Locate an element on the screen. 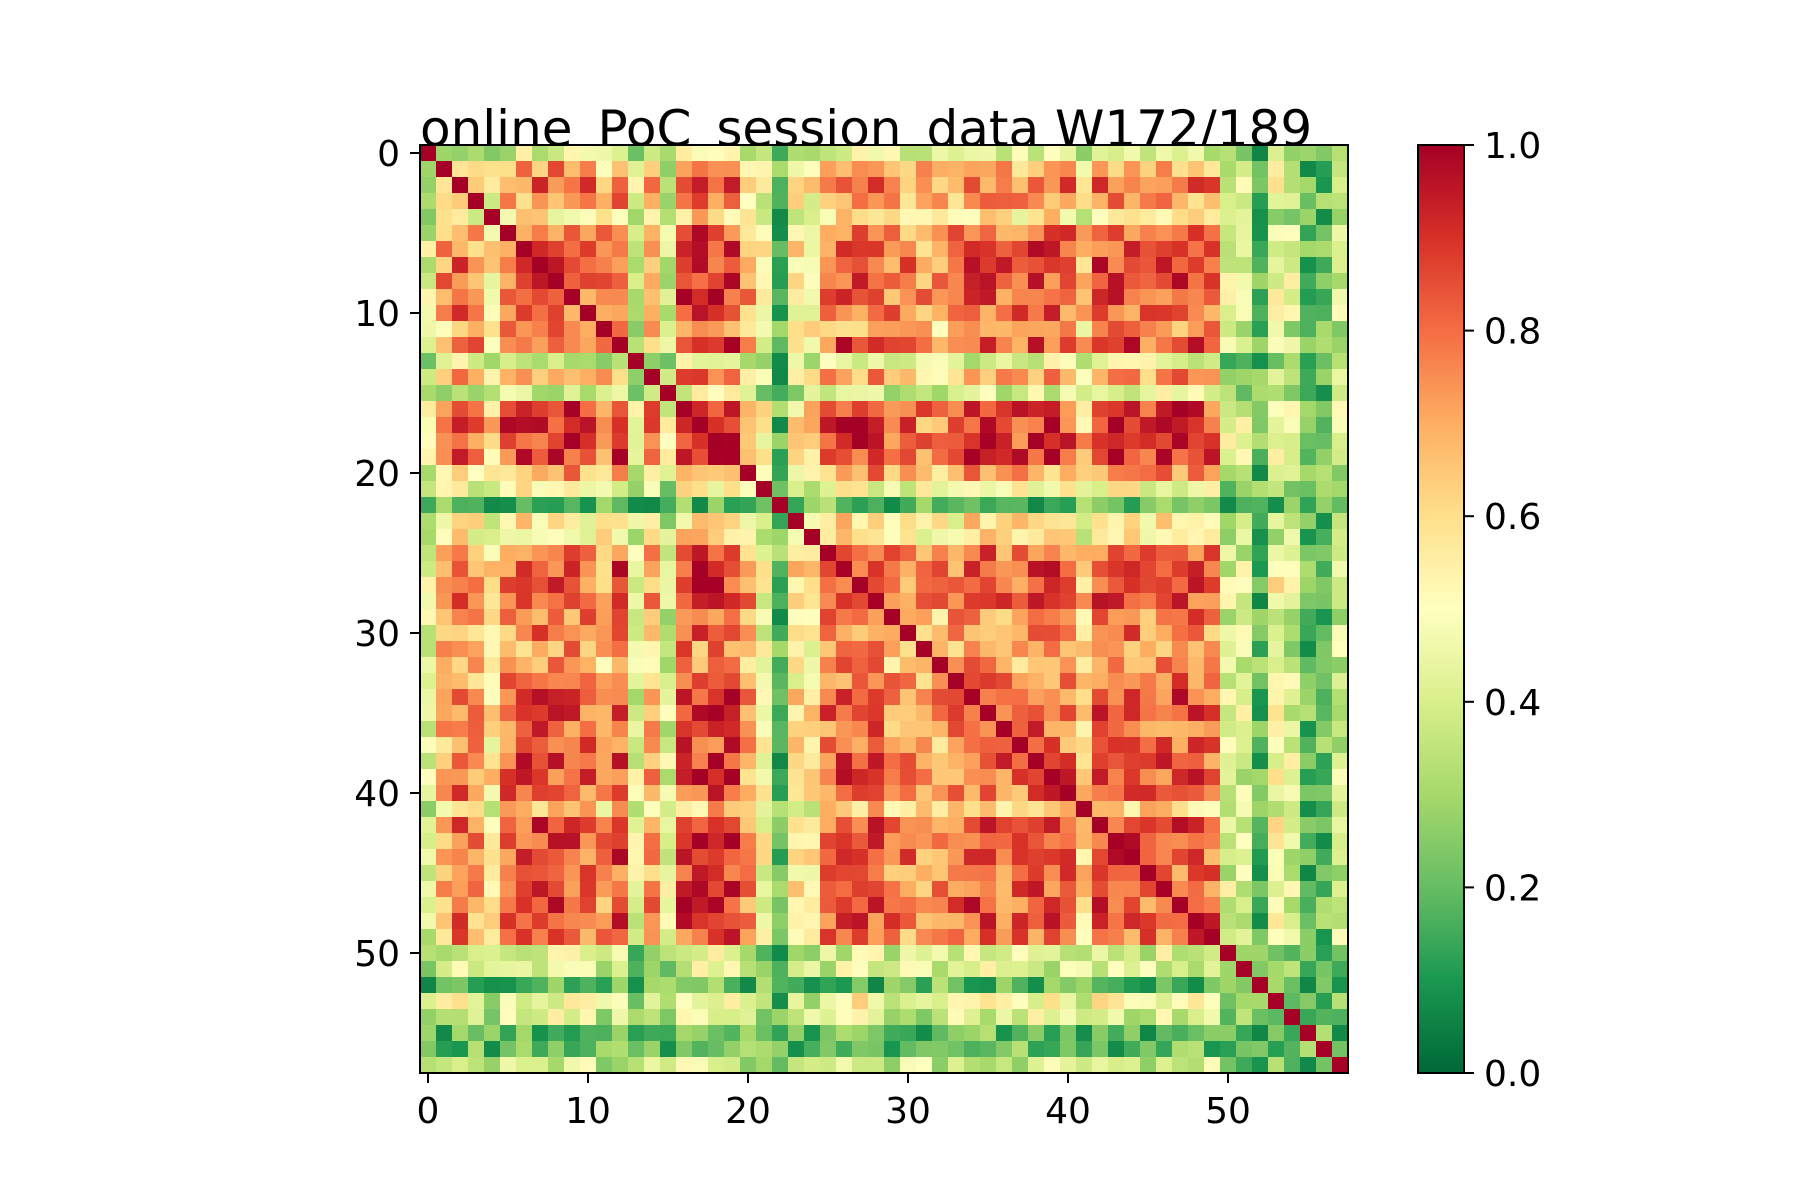 The image size is (1800, 1200). colorbar-tick-label: 0.6 is located at coordinates (1512, 517).